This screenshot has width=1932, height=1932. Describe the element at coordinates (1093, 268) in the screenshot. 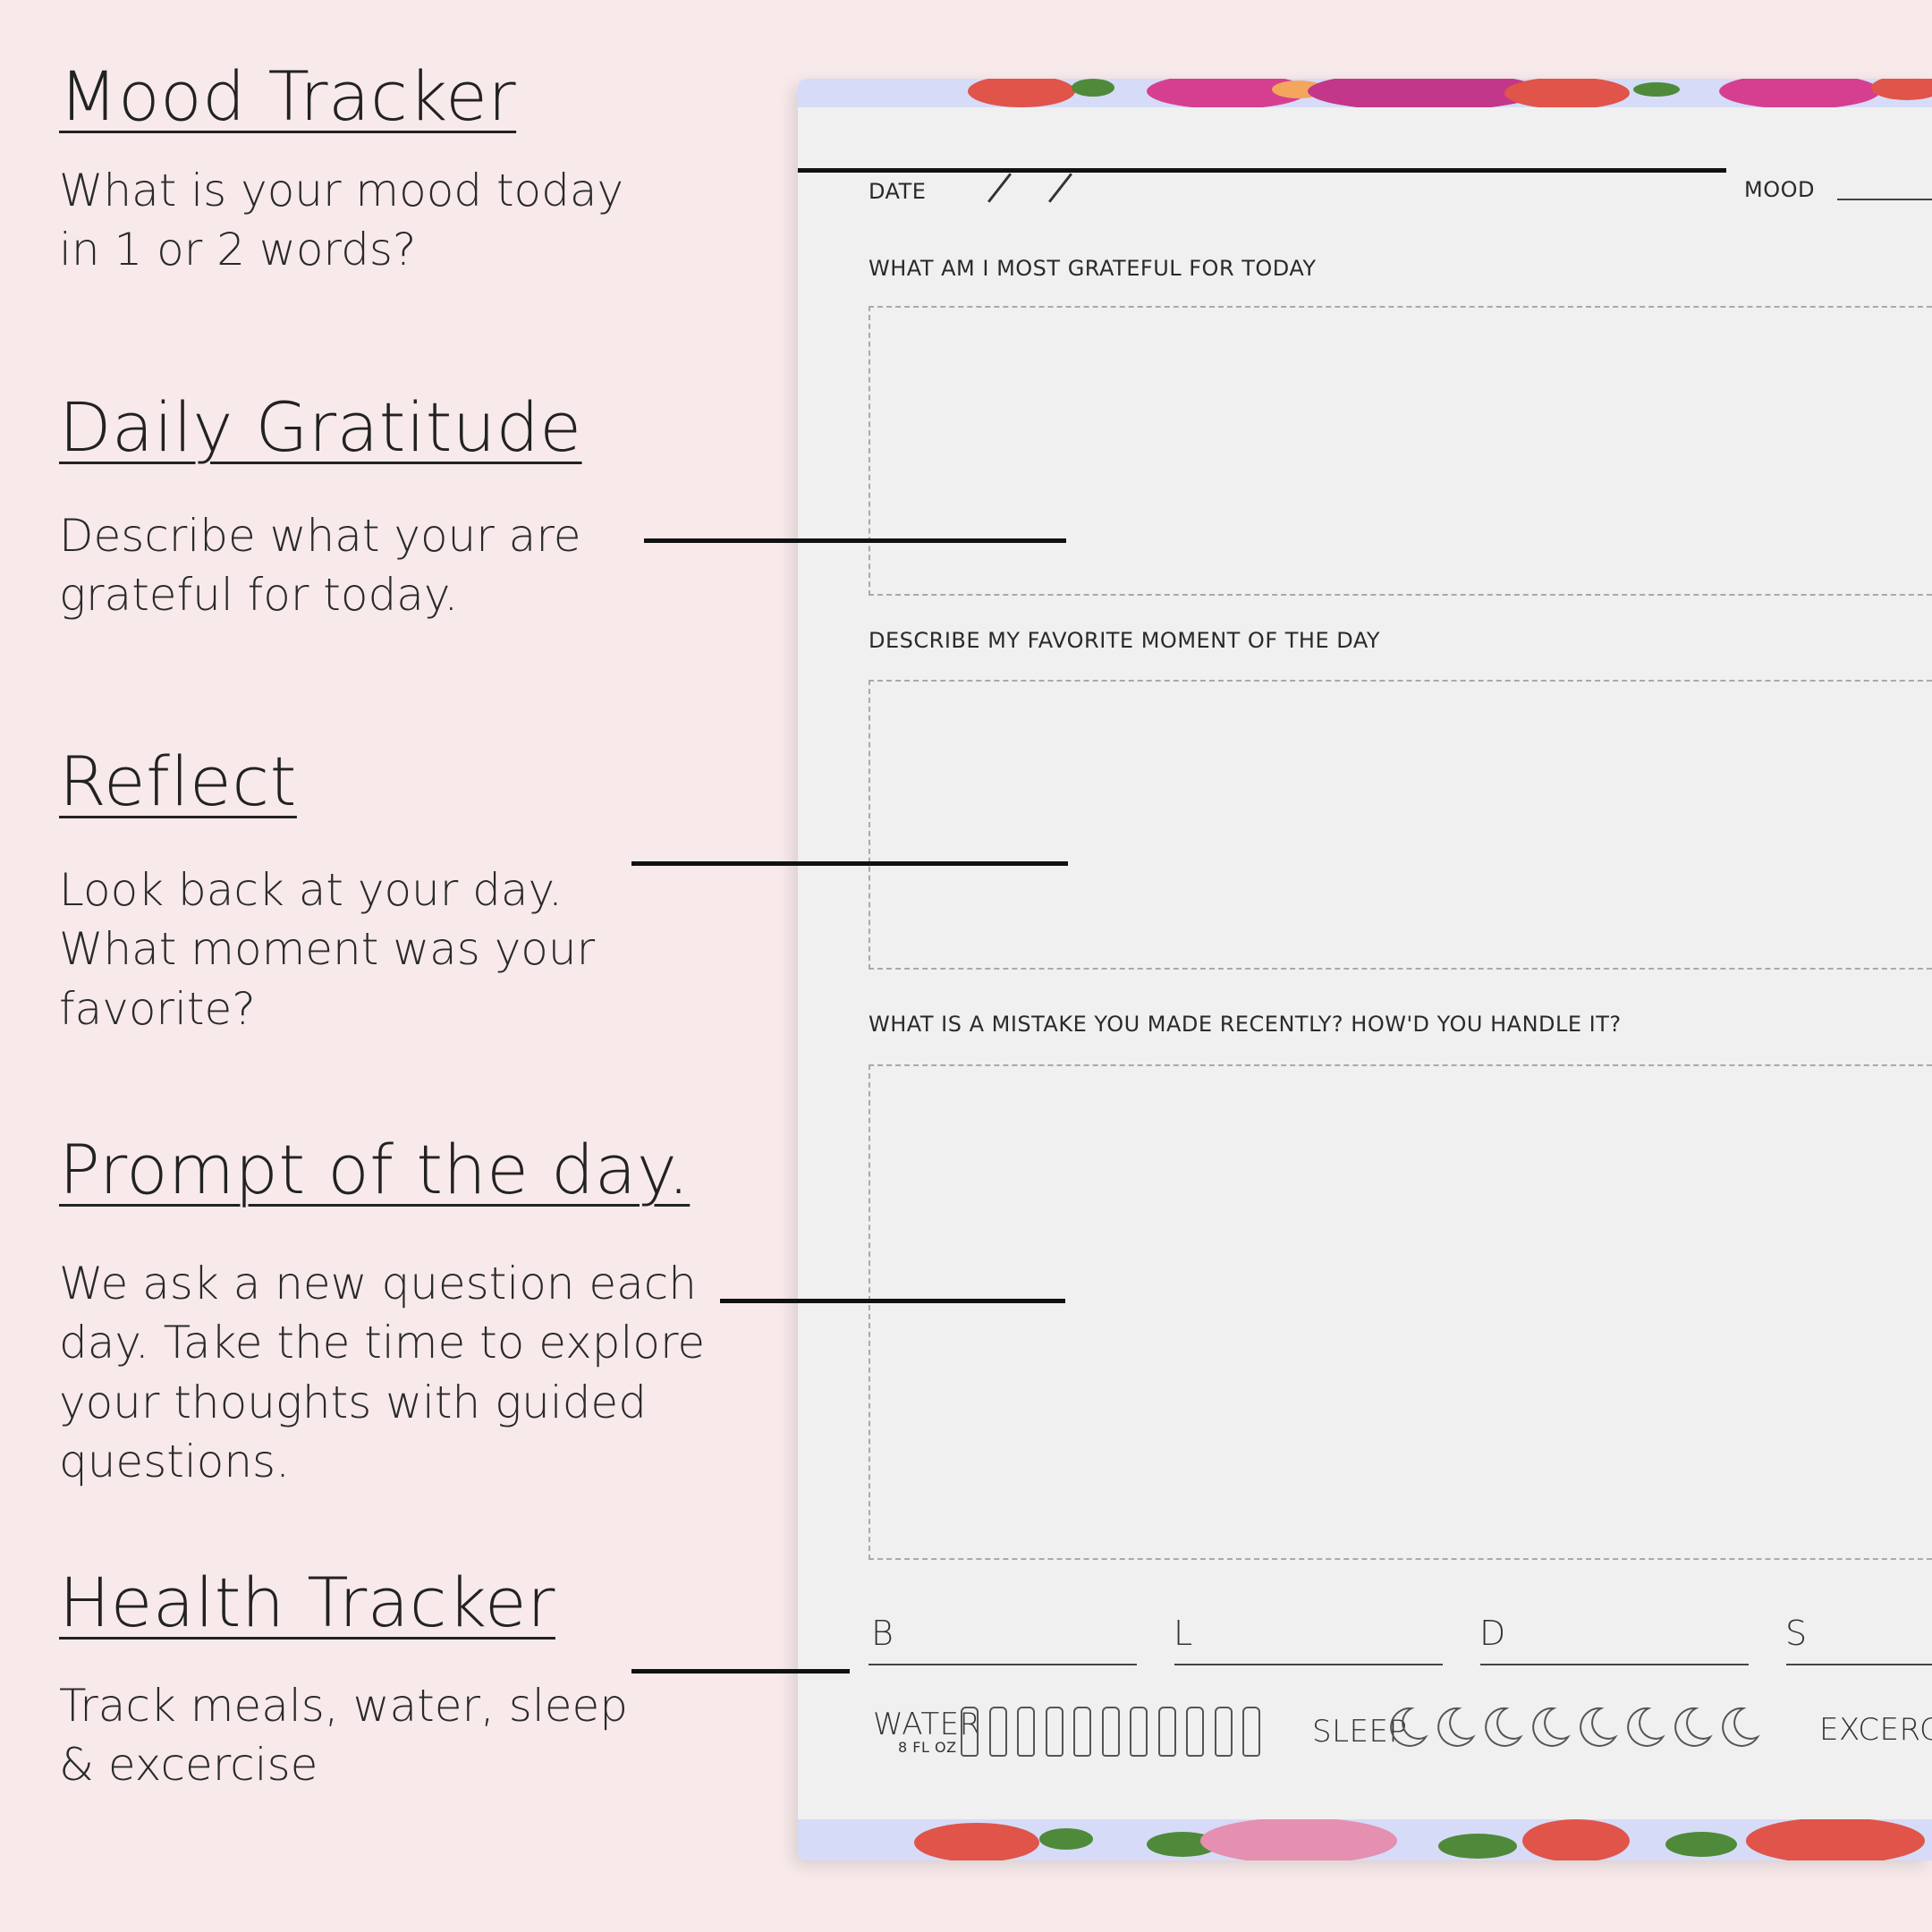

I see `gratitude-prompt: WHAT AM I MOST GRATEFUL FOR TODAY` at that location.